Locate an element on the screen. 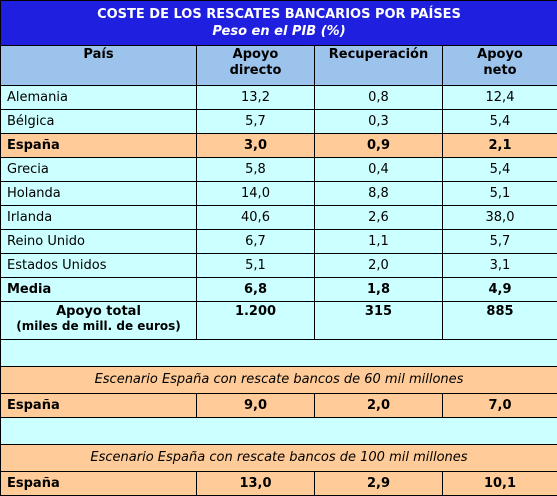  cell-neto: 38,0 is located at coordinates (500, 218).